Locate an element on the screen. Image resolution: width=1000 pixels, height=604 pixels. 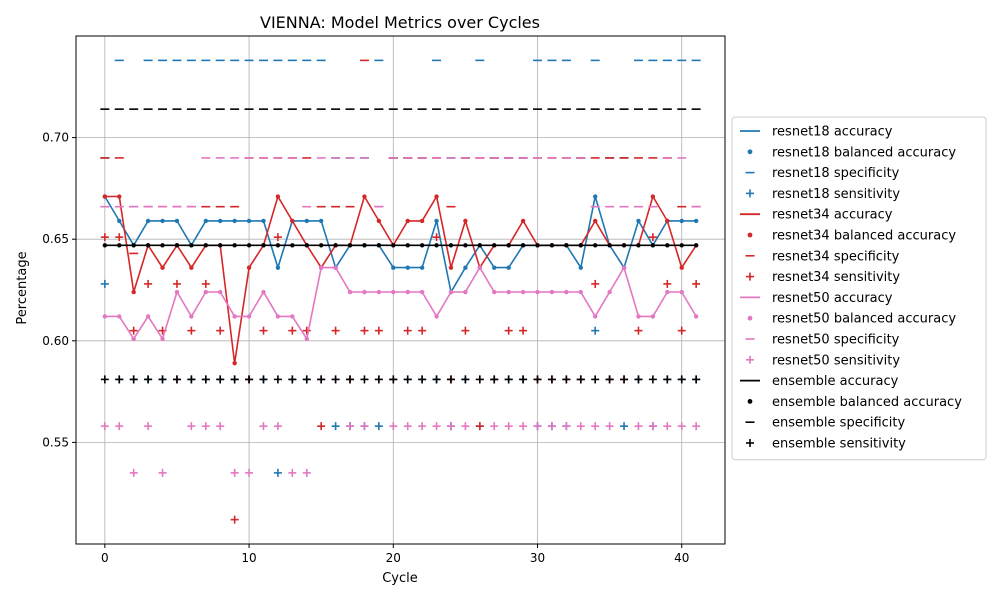
x-tick-label: 20 is located at coordinates (393, 558).